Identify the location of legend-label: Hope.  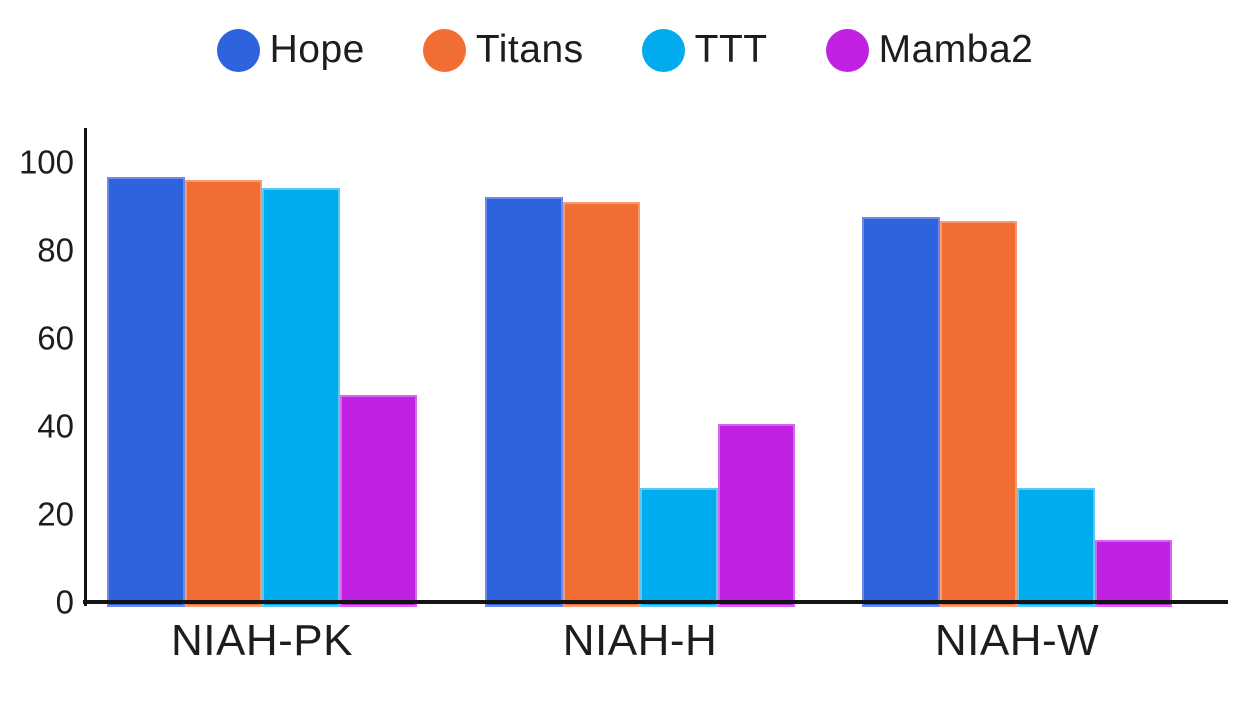
(317, 49).